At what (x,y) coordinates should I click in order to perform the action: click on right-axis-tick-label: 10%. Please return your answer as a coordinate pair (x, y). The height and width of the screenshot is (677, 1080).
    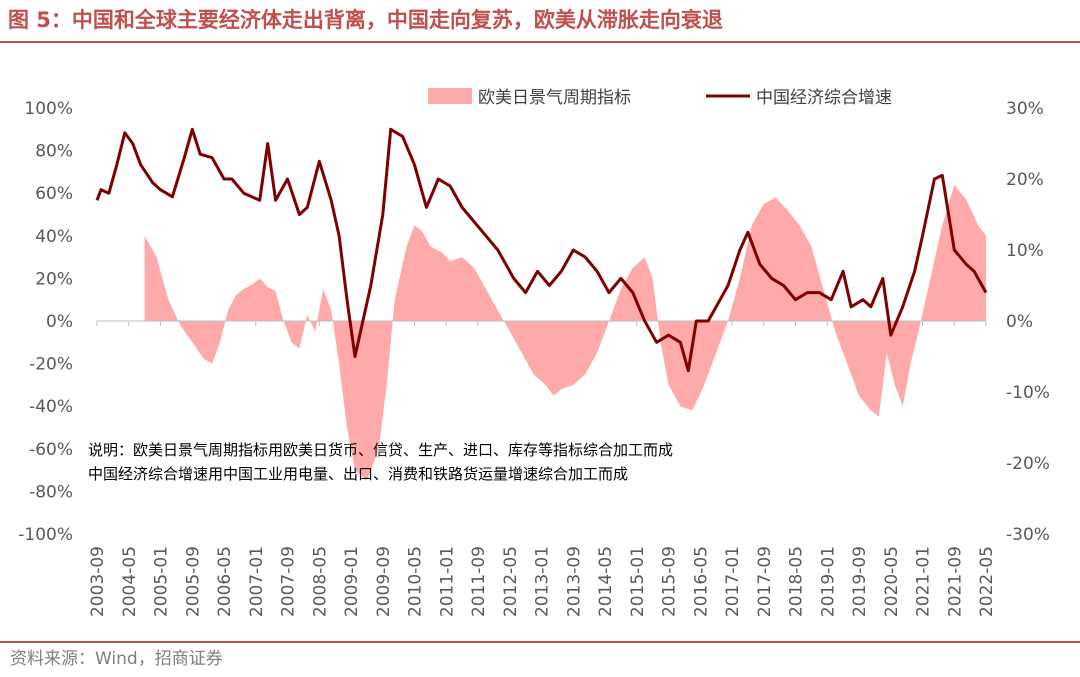
    Looking at the image, I should click on (1025, 251).